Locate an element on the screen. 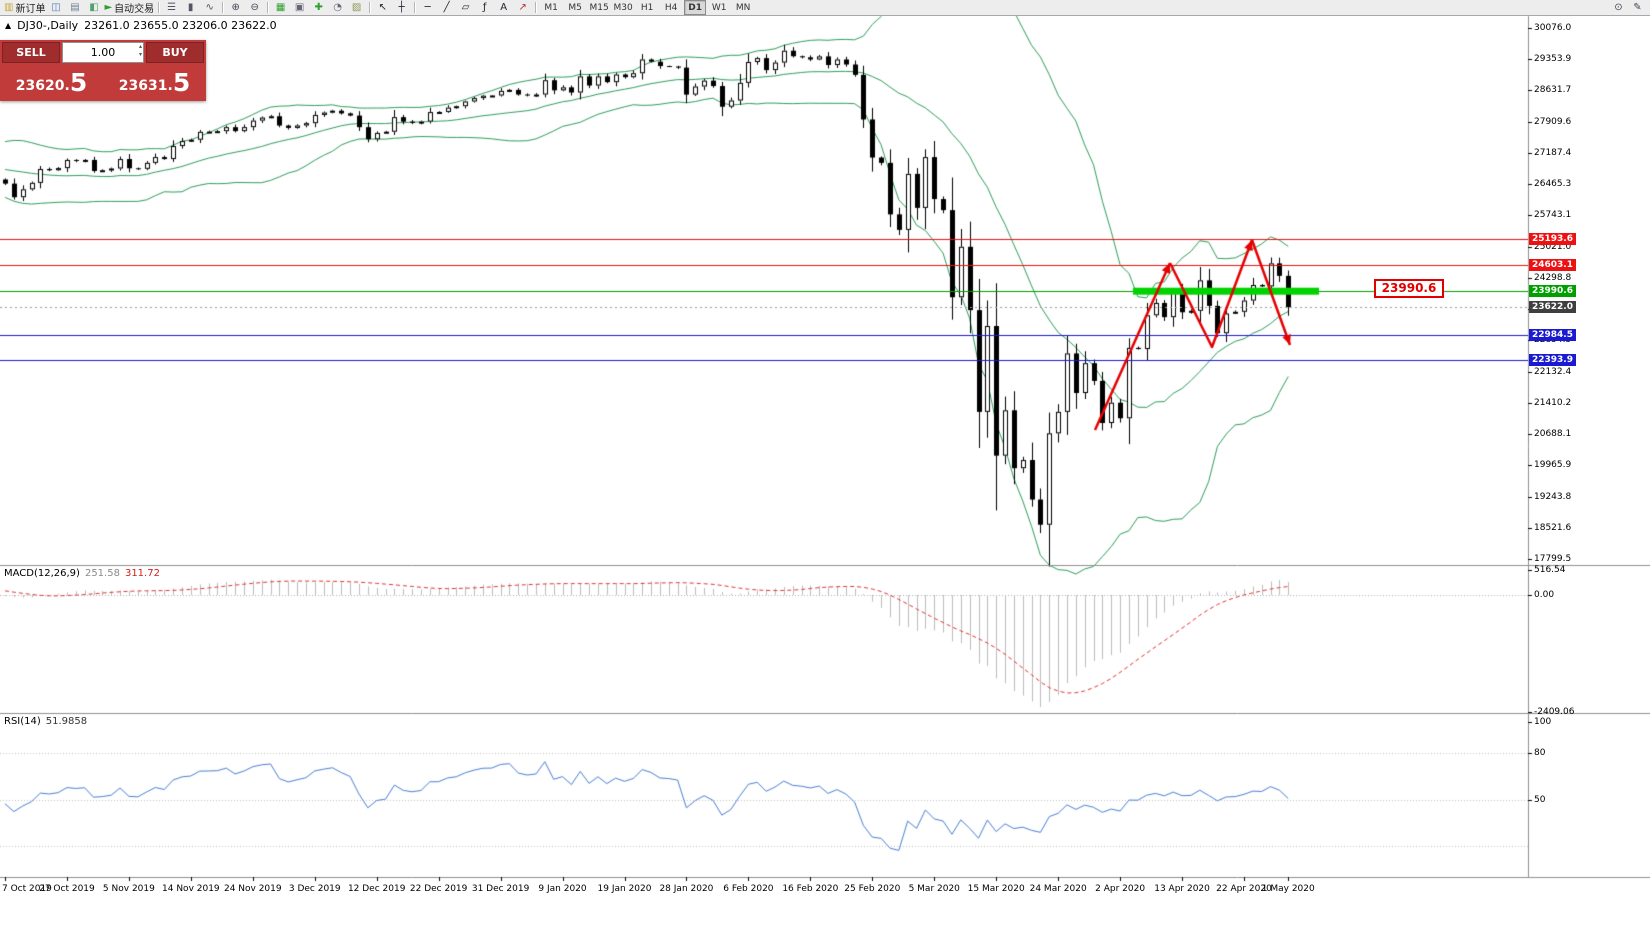  bar-chart-button: ☰ is located at coordinates (171, 8).